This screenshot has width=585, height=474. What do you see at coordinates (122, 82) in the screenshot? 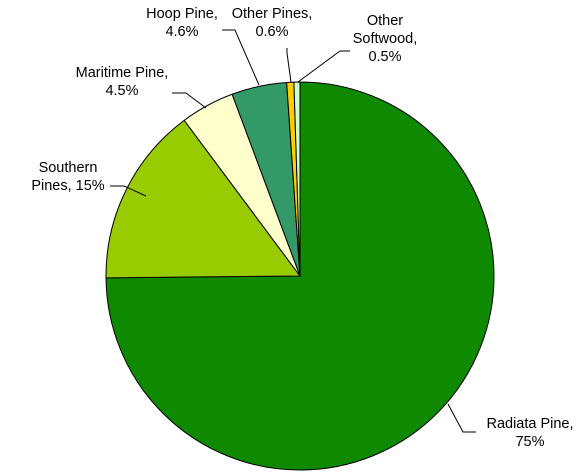
I see `label-maritime-pine: Maritime Pine, 4.5%` at bounding box center [122, 82].